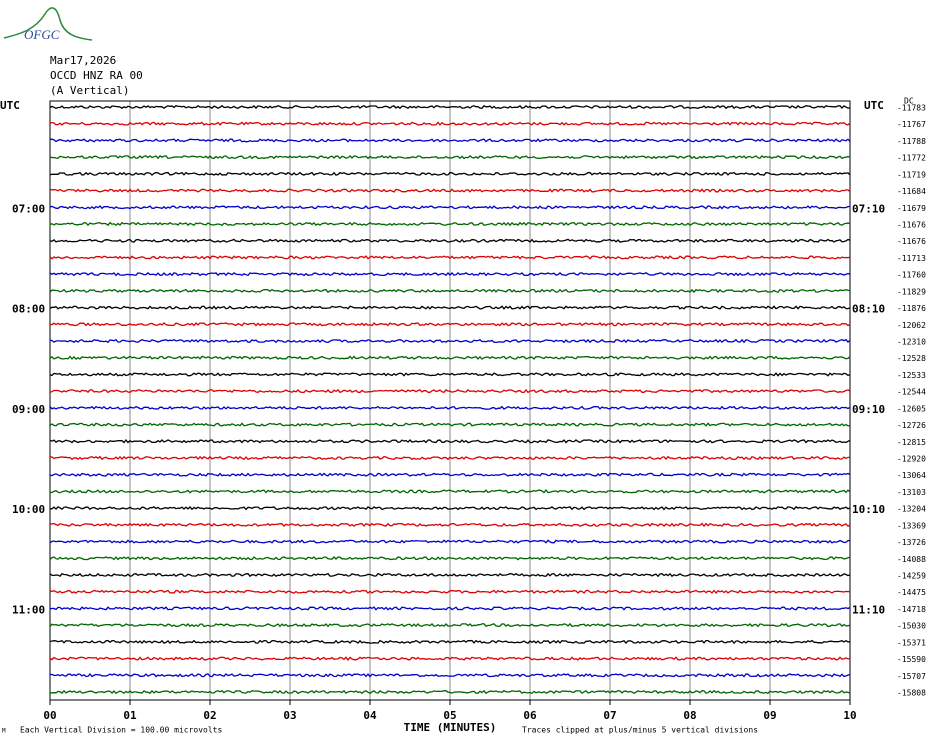 Image resolution: width=930 pixels, height=744 pixels. What do you see at coordinates (868, 509) in the screenshot?
I see `right-time-label: 10:10` at bounding box center [868, 509].